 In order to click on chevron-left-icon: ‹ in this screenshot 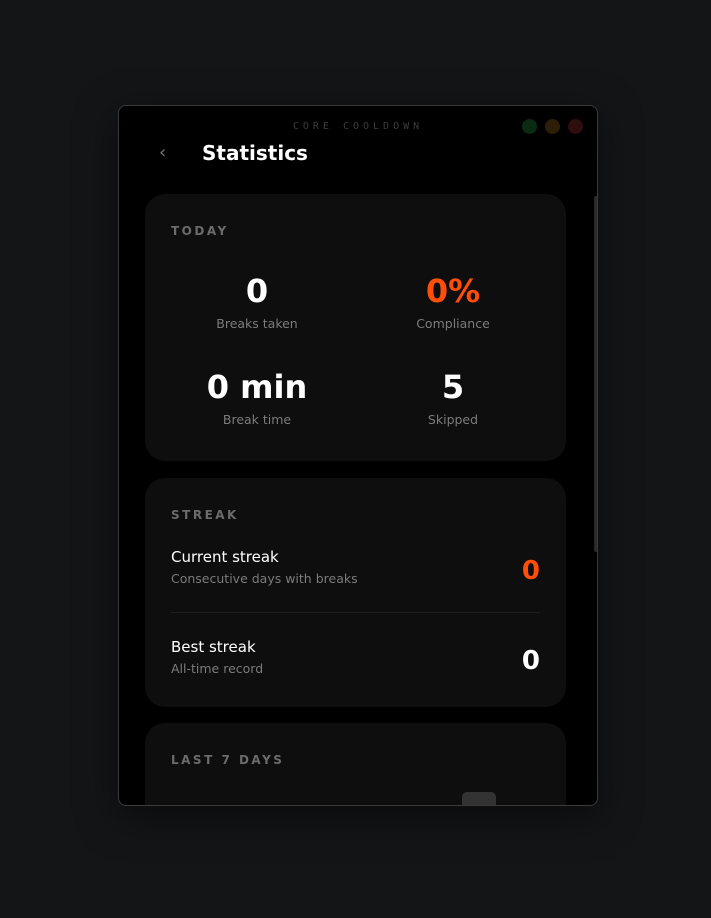, I will do `click(163, 152)`.